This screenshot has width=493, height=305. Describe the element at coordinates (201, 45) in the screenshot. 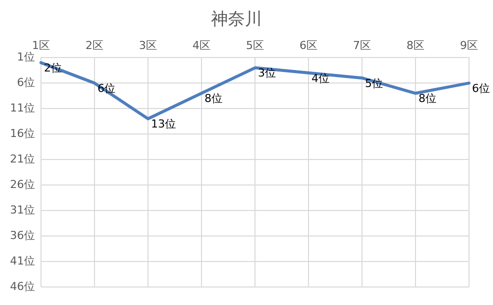

I see `x-tick-label: 4区` at that location.